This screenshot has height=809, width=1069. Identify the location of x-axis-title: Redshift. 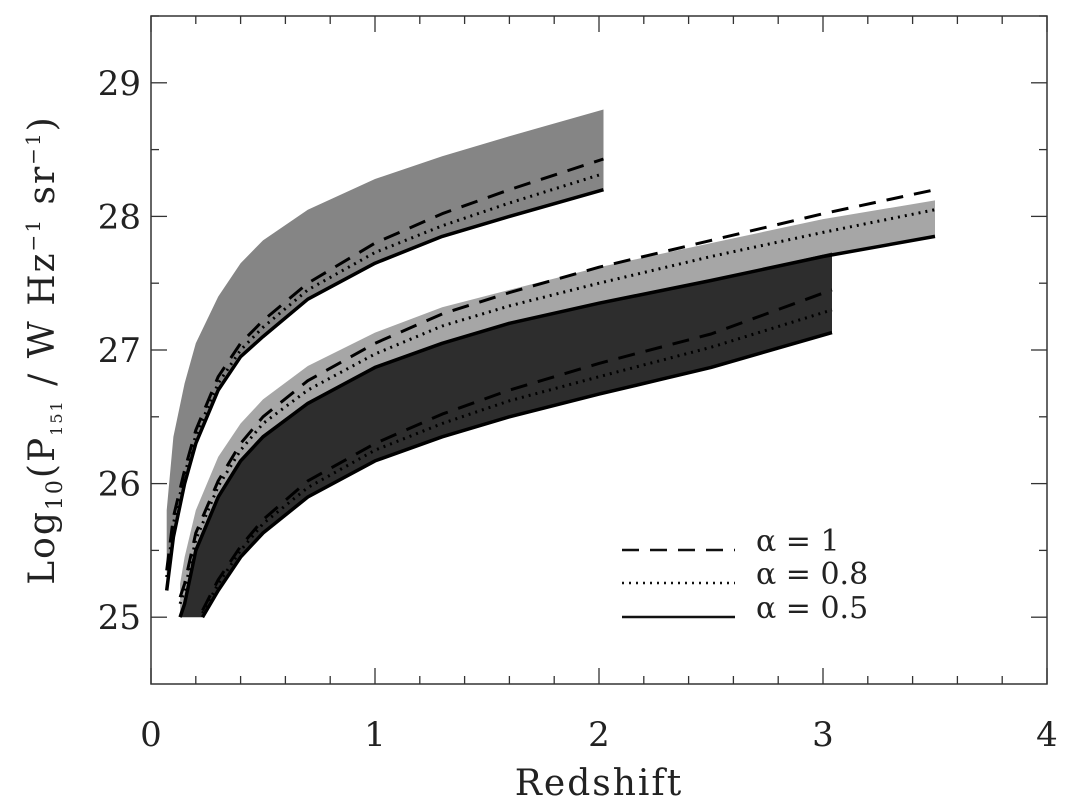
(599, 783).